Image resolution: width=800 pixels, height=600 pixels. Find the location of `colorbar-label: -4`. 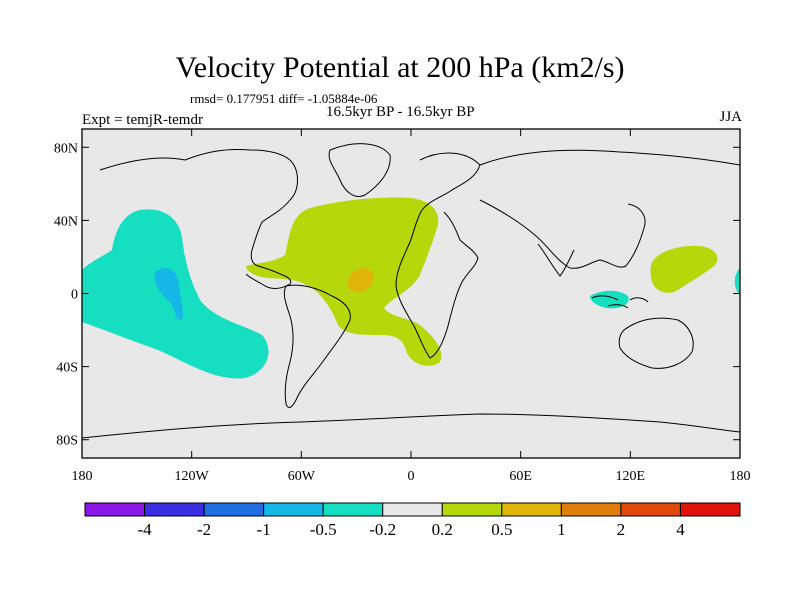

colorbar-label: -4 is located at coordinates (144, 529).